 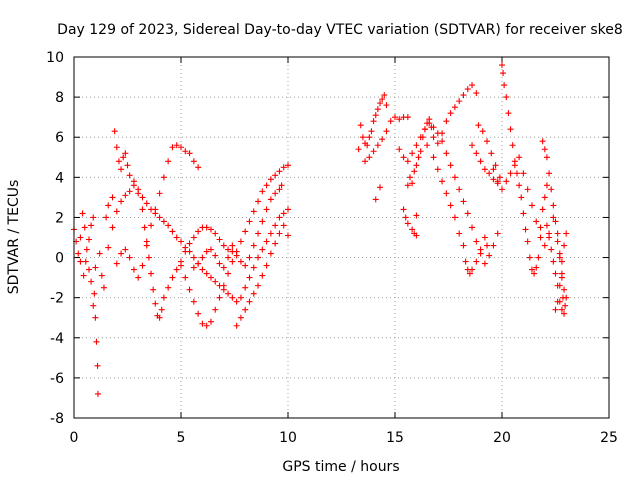 What do you see at coordinates (57, 339) in the screenshot?
I see `y-tick-label: -4` at bounding box center [57, 339].